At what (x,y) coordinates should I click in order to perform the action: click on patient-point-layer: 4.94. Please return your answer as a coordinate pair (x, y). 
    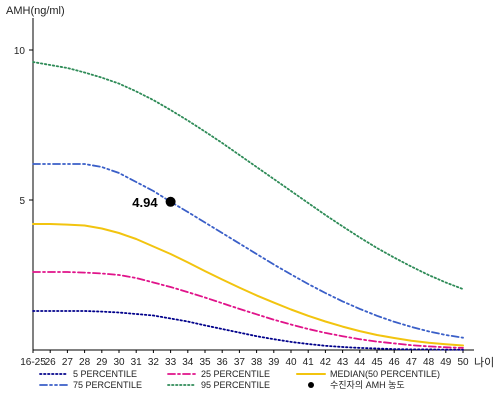
    Looking at the image, I should click on (154, 202).